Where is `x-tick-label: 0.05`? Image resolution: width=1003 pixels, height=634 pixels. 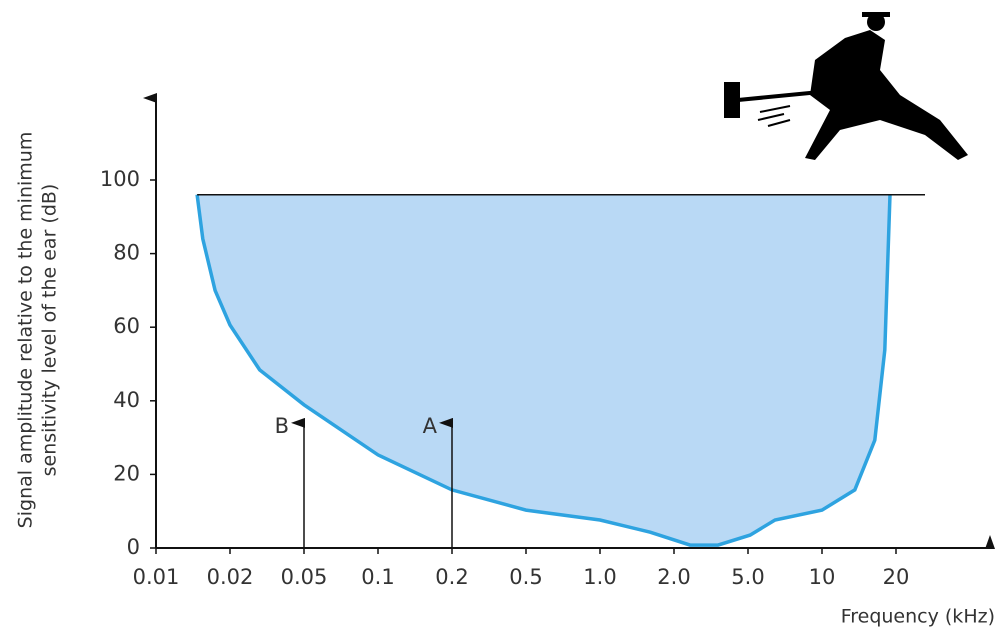 x-tick-label: 0.05 is located at coordinates (304, 577).